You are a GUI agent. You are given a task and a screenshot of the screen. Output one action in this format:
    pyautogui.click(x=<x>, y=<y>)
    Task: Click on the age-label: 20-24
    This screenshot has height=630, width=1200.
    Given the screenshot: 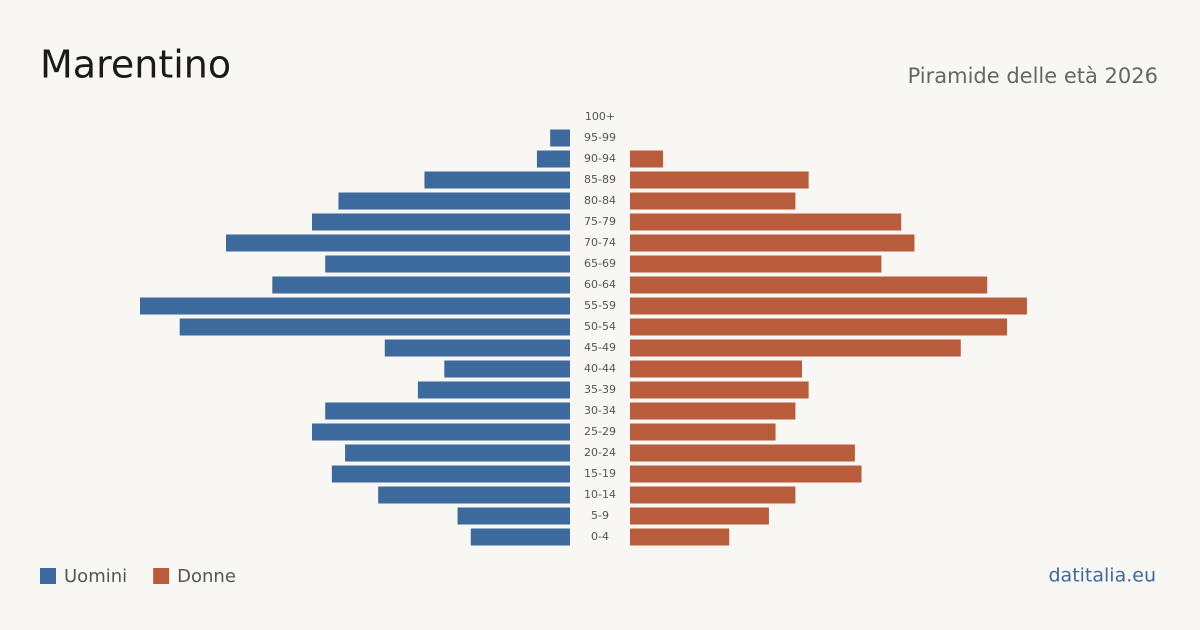 What is the action you would take?
    pyautogui.click(x=600, y=452)
    